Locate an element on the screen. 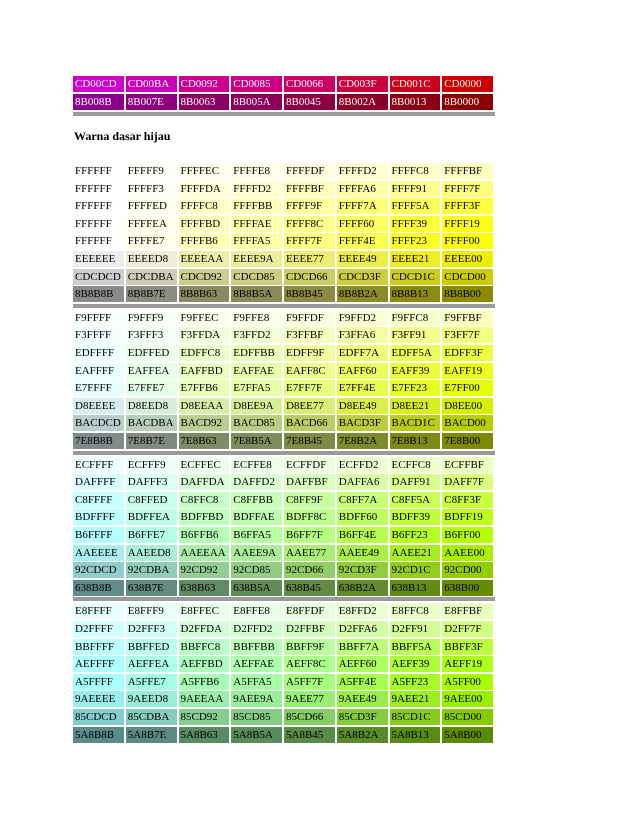 The height and width of the screenshot is (826, 638). color-cell: CD0092 is located at coordinates (204, 84).